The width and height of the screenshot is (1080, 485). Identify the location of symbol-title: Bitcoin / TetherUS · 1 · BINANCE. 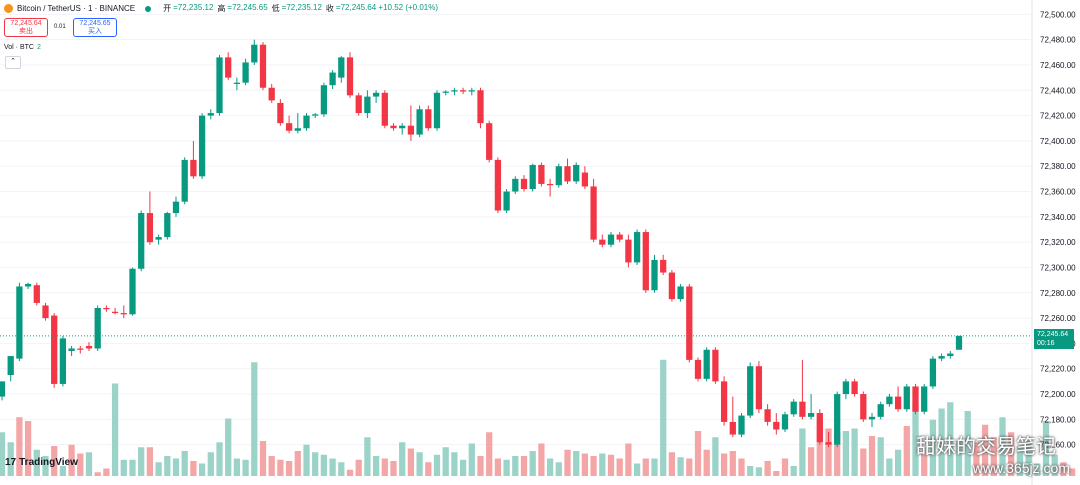
(76, 8).